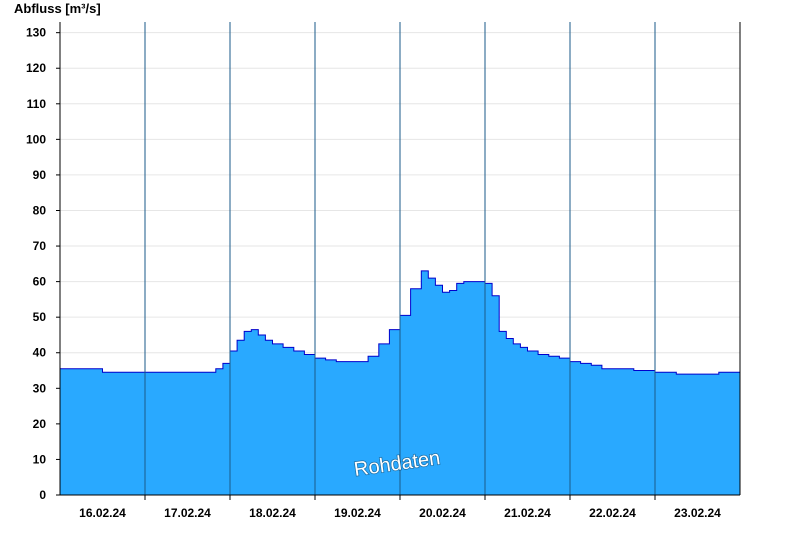  Describe the element at coordinates (357, 513) in the screenshot. I see `x-tick-label: 19.02.24` at that location.